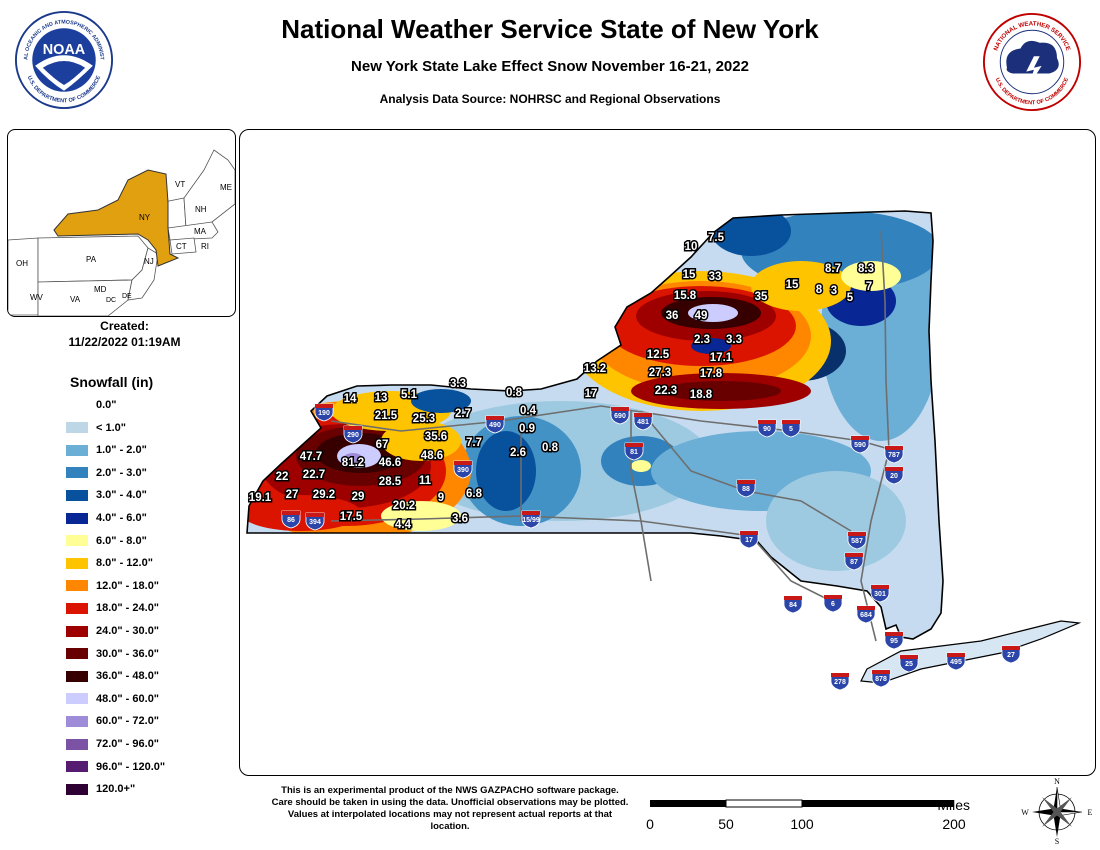  I want to click on snowfall-observation-label: 12.5, so click(658, 355).